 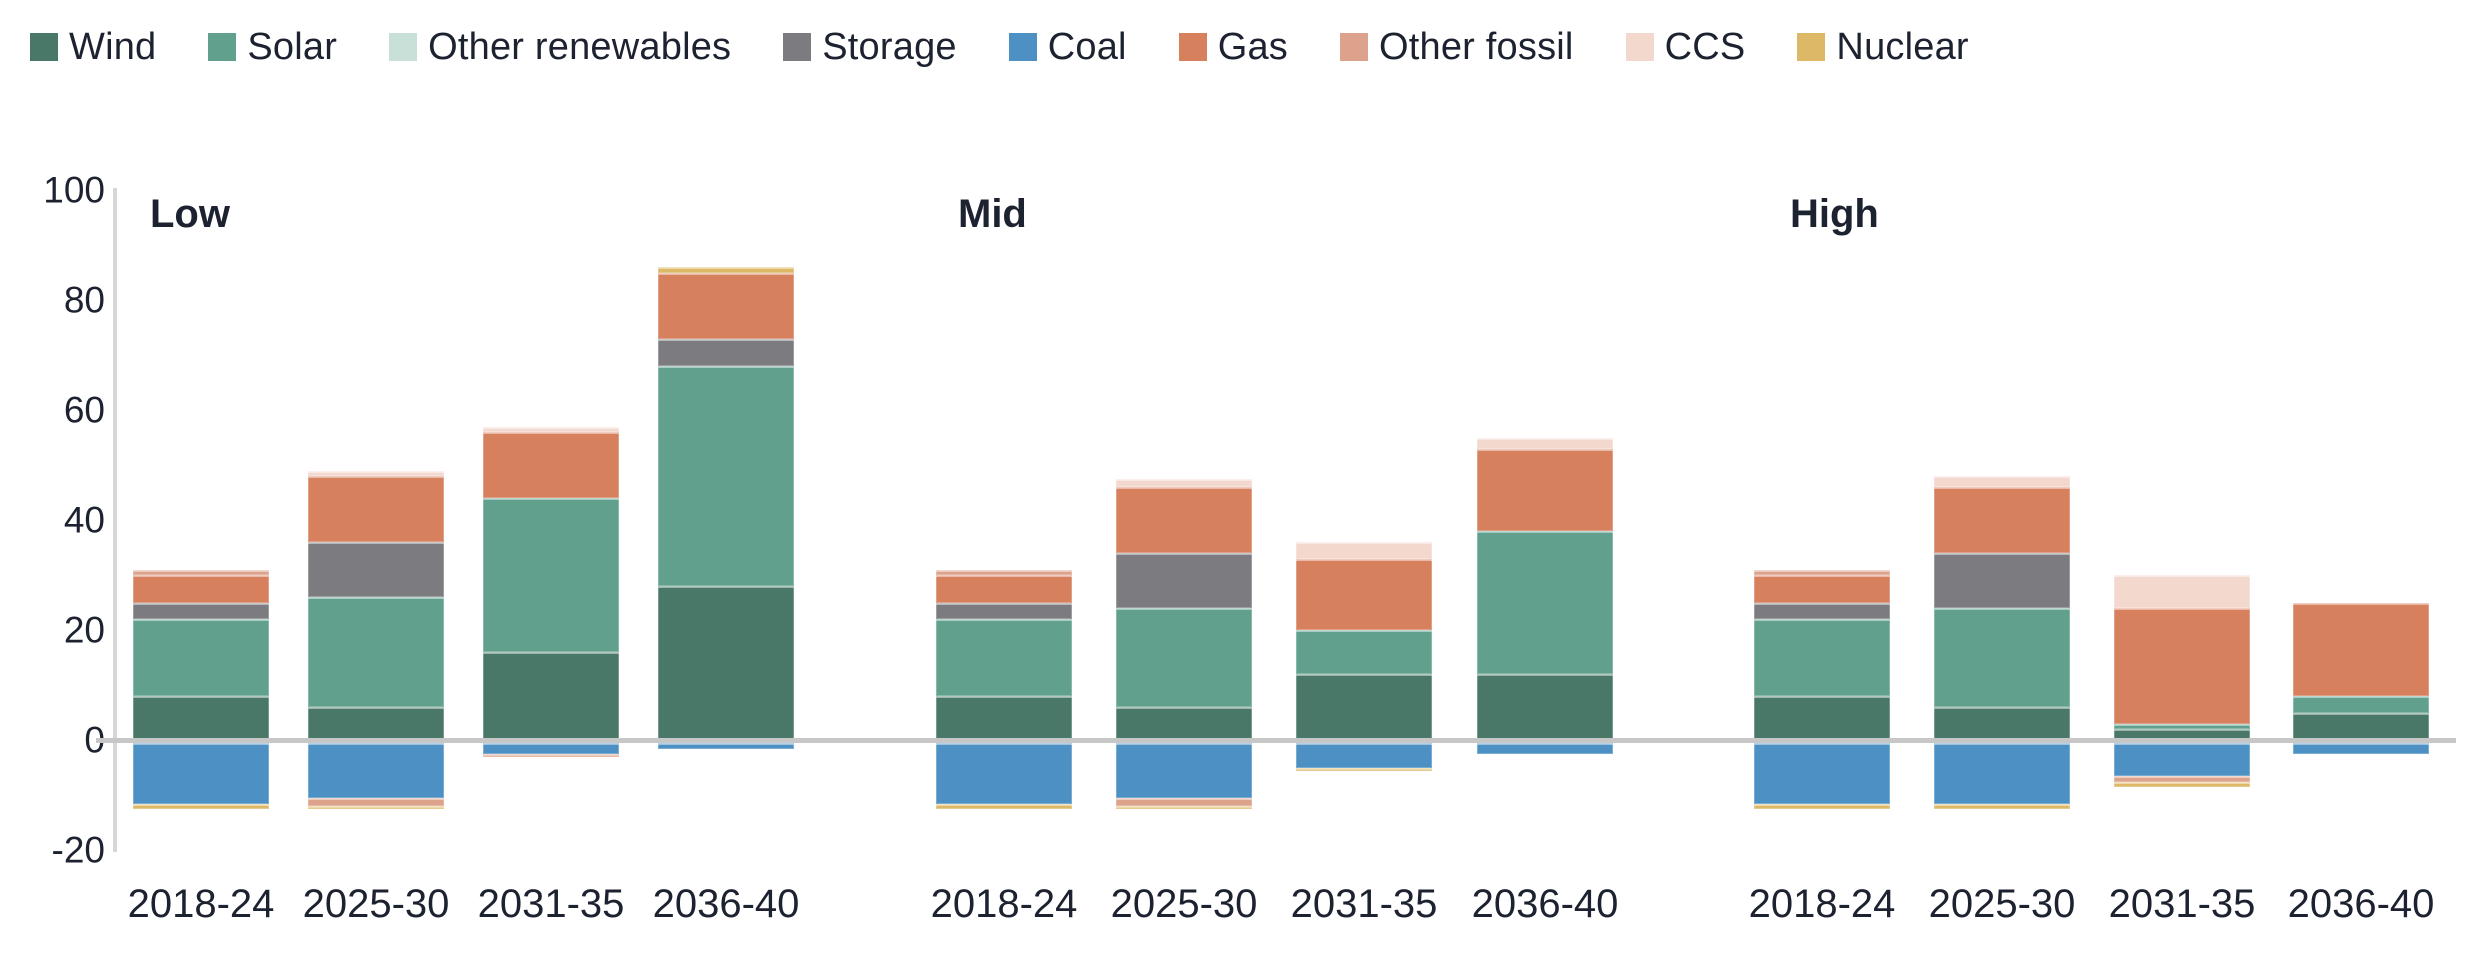 What do you see at coordinates (94, 740) in the screenshot?
I see `y-tick-label: 0` at bounding box center [94, 740].